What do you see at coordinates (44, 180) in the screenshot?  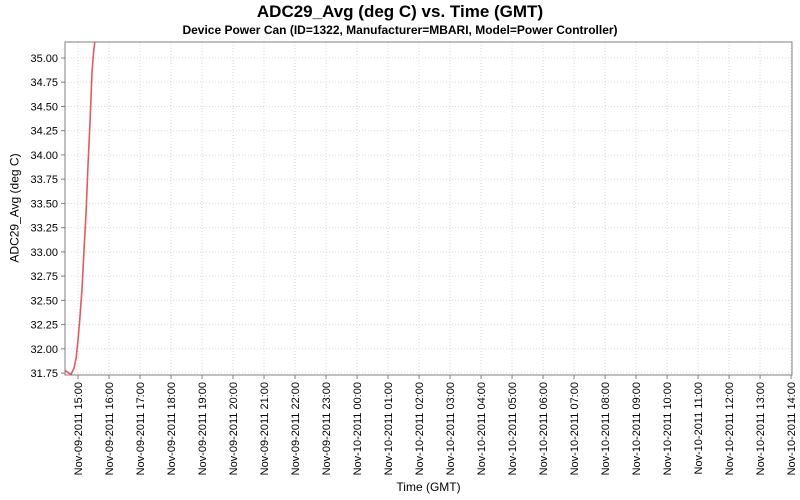 I see `y-tick-label: 33.75` at bounding box center [44, 180].